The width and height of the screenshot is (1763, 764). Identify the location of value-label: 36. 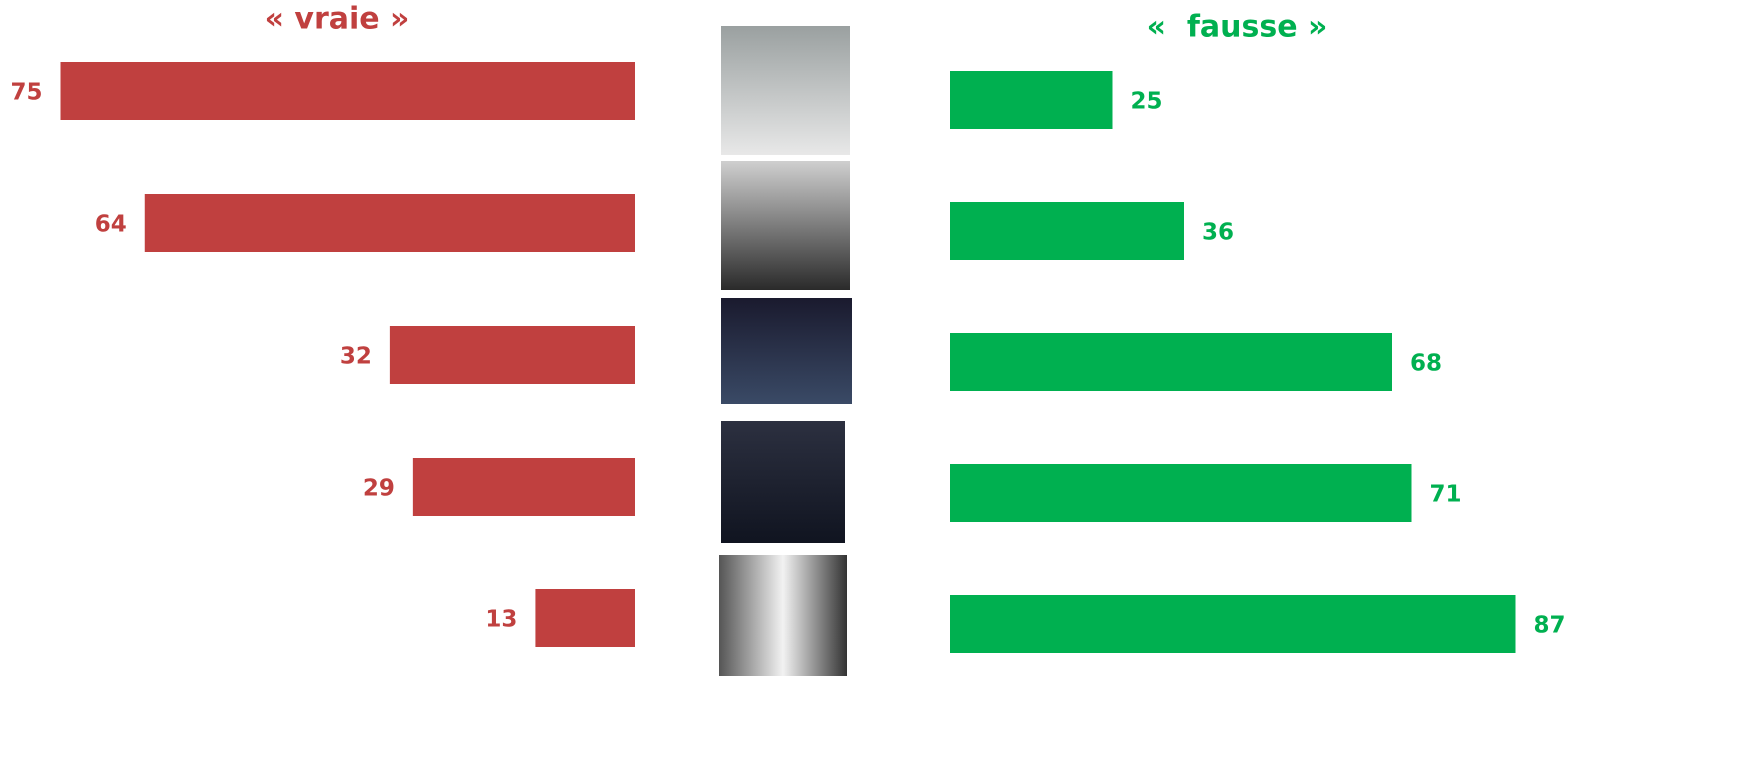
(1218, 233).